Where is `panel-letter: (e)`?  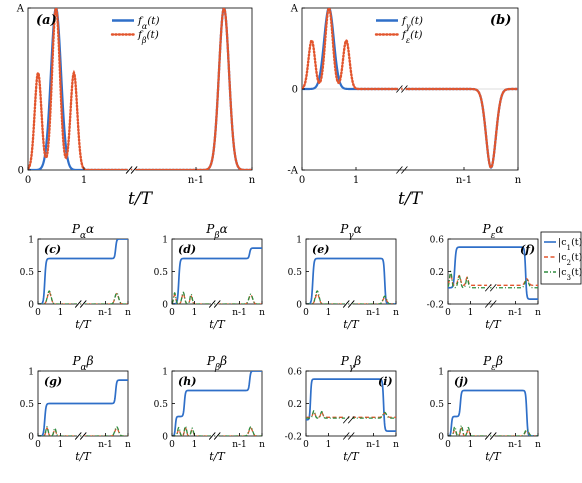
panel-letter: (e) is located at coordinates (320, 249).